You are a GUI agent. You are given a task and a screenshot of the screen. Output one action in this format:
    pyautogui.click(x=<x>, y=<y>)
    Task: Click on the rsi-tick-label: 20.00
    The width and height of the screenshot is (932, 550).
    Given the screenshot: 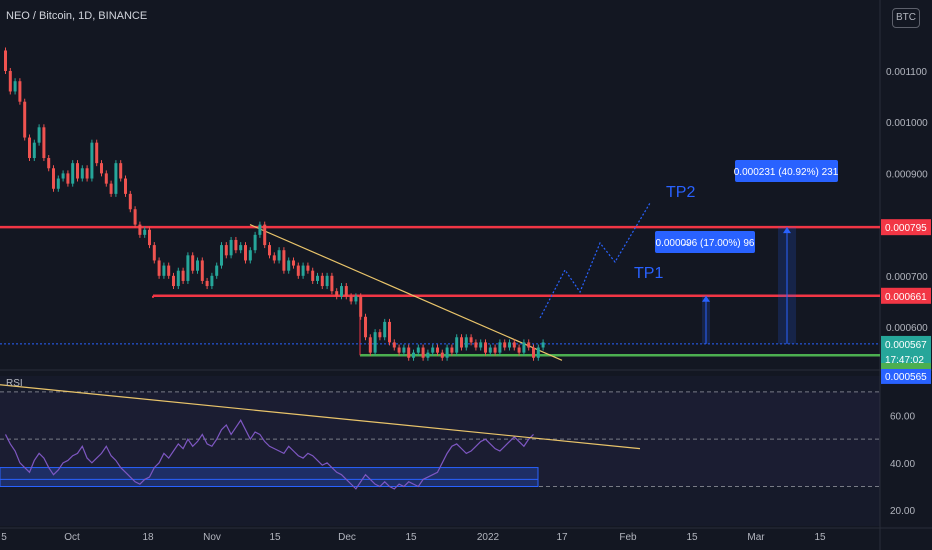 What is the action you would take?
    pyautogui.click(x=902, y=511)
    